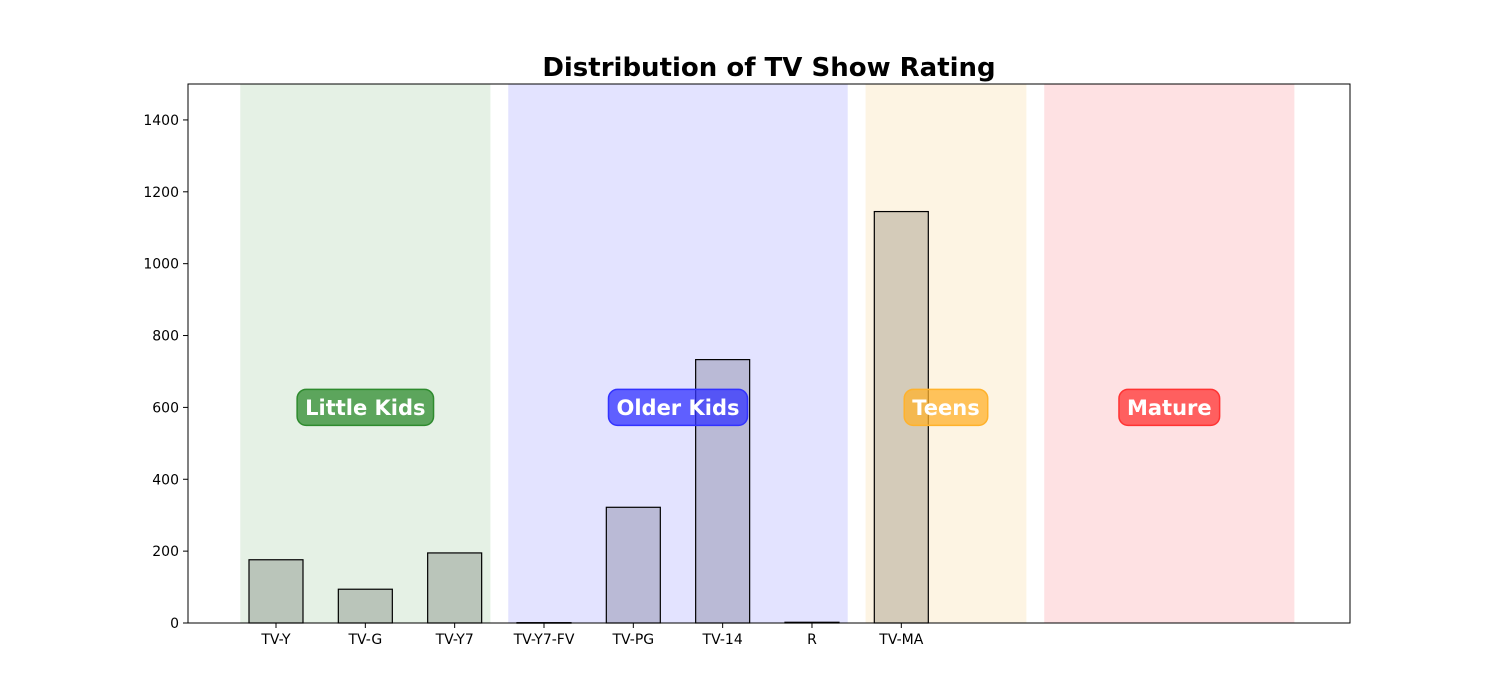 Image resolution: width=1500 pixels, height=700 pixels. What do you see at coordinates (900, 640) in the screenshot?
I see `x-tick-label: TV-MA` at bounding box center [900, 640].